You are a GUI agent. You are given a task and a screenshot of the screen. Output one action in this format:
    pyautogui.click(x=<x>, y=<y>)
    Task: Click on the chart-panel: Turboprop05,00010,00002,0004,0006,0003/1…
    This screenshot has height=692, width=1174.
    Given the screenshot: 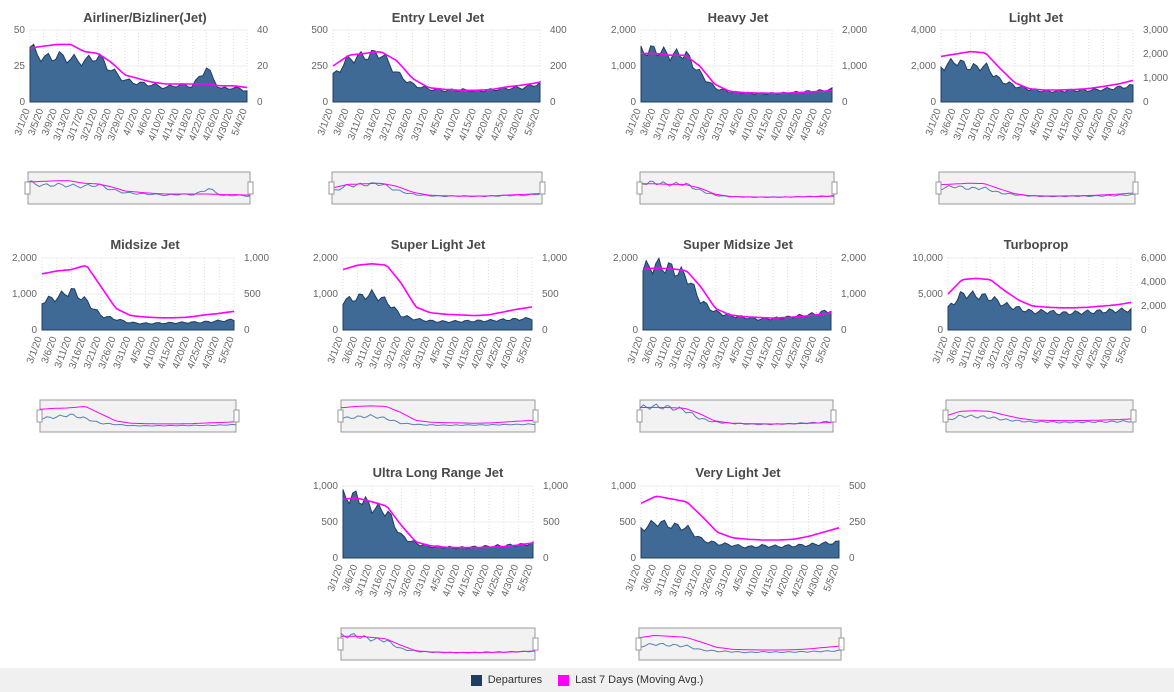 What is the action you would take?
    pyautogui.click(x=1039, y=335)
    